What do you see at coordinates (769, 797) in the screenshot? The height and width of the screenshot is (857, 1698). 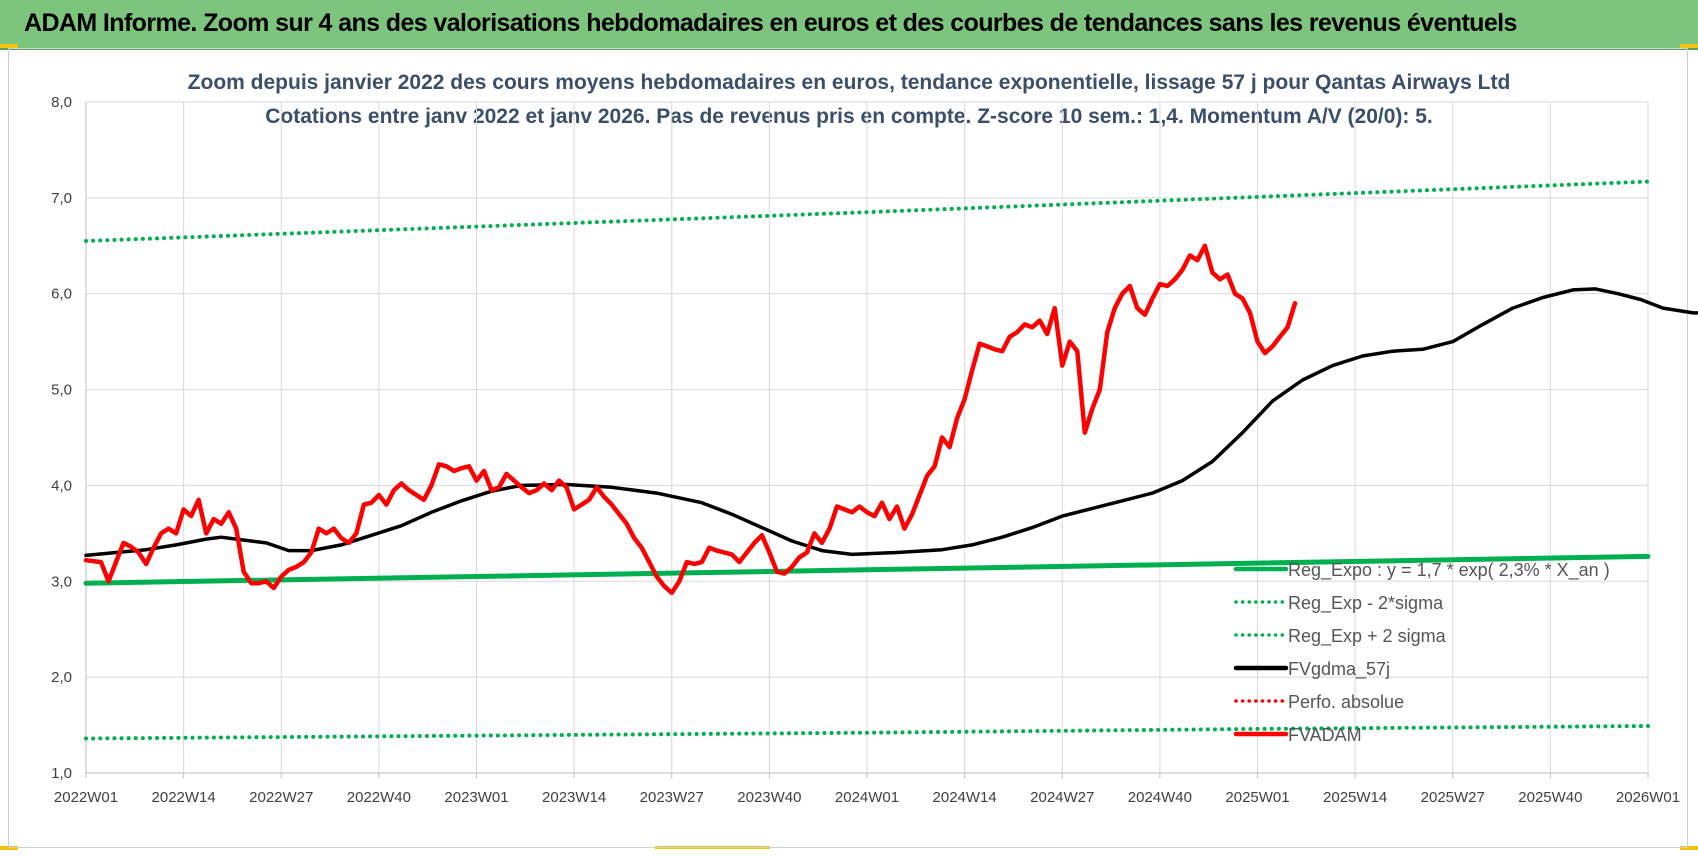 I see `x-tick-label: 2023W40` at bounding box center [769, 797].